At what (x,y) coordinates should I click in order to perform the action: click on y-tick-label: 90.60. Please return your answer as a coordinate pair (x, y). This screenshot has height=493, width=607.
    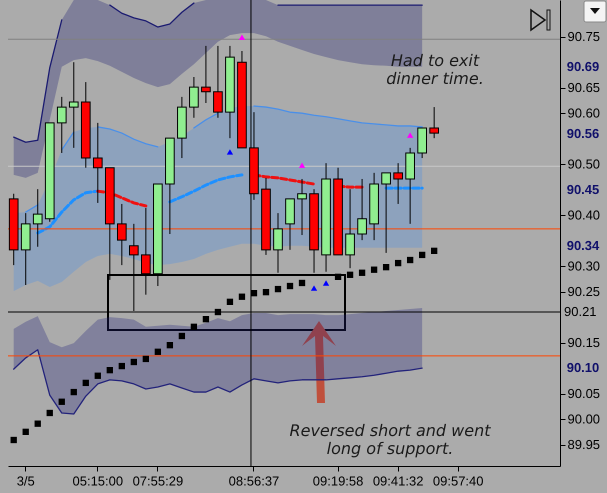
    Looking at the image, I should click on (584, 113).